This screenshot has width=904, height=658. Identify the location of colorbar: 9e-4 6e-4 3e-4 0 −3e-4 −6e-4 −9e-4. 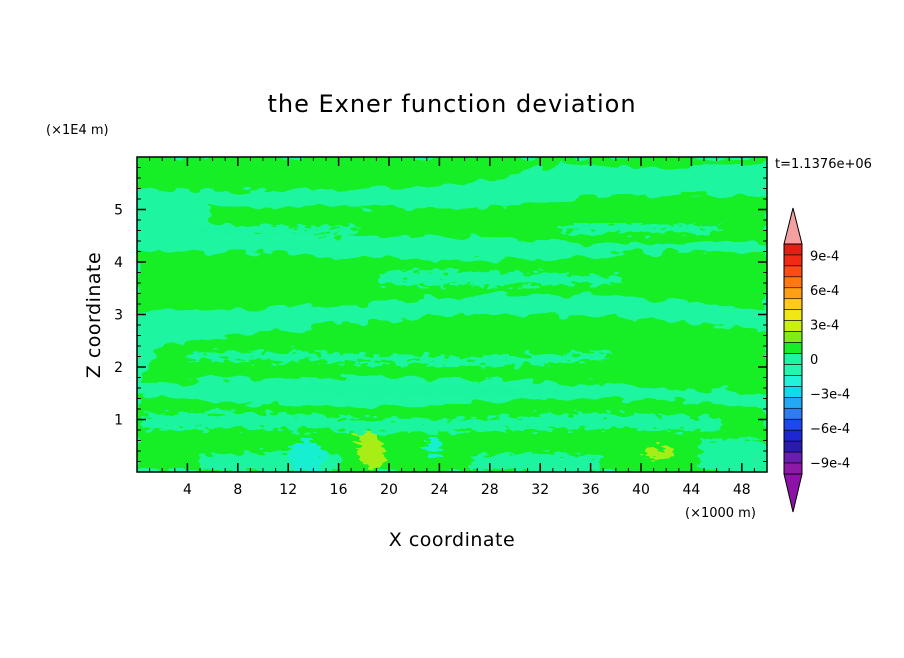
(816, 360).